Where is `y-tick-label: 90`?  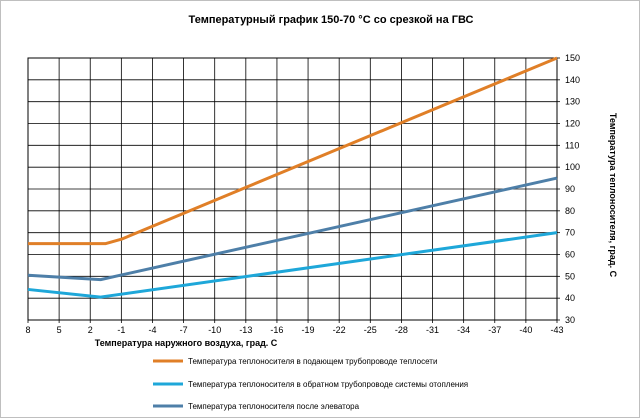 y-tick-label: 90 is located at coordinates (570, 189).